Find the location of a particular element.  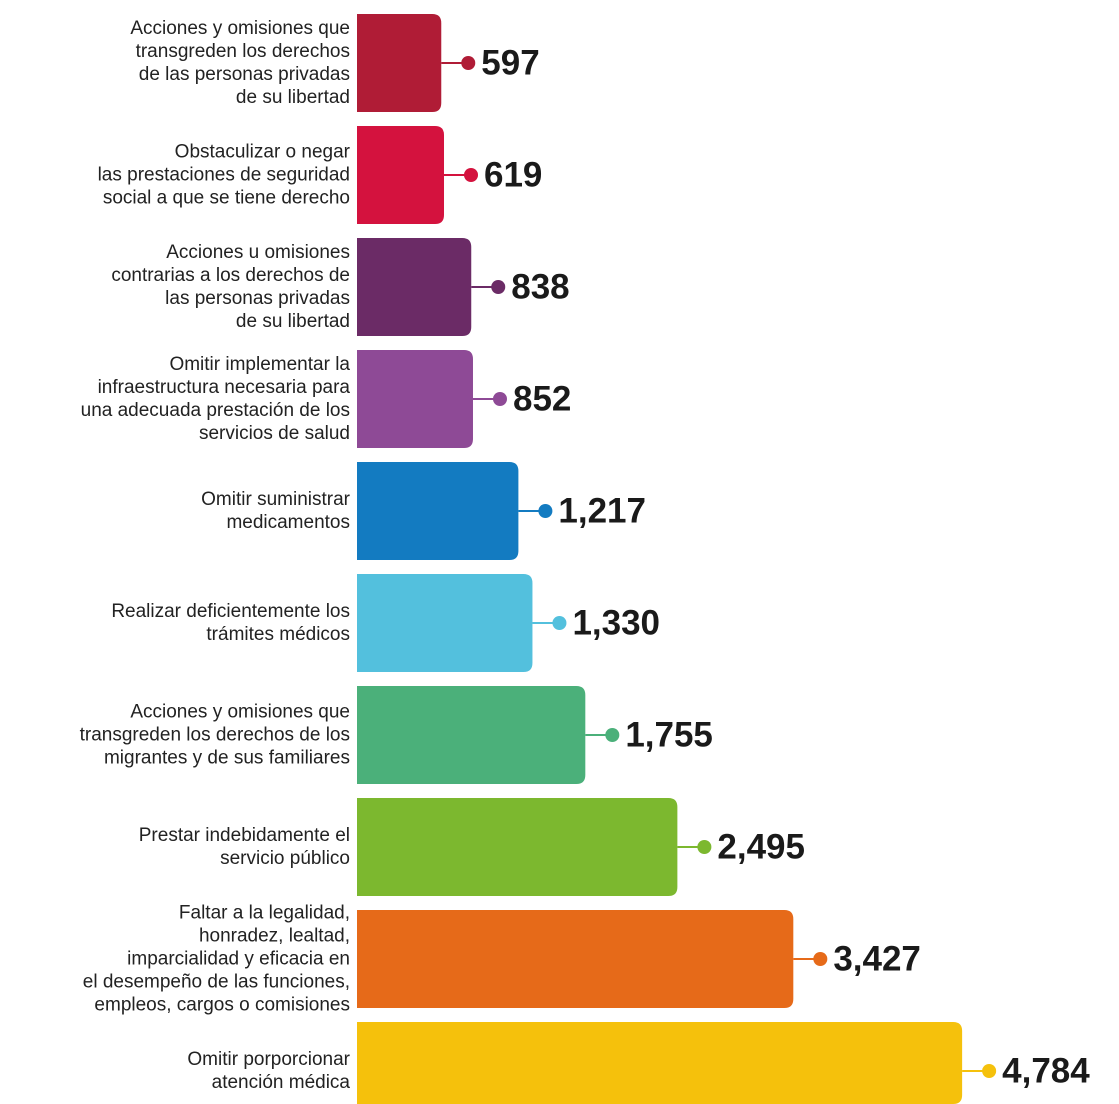

value-label: 4,784 is located at coordinates (1046, 1071).